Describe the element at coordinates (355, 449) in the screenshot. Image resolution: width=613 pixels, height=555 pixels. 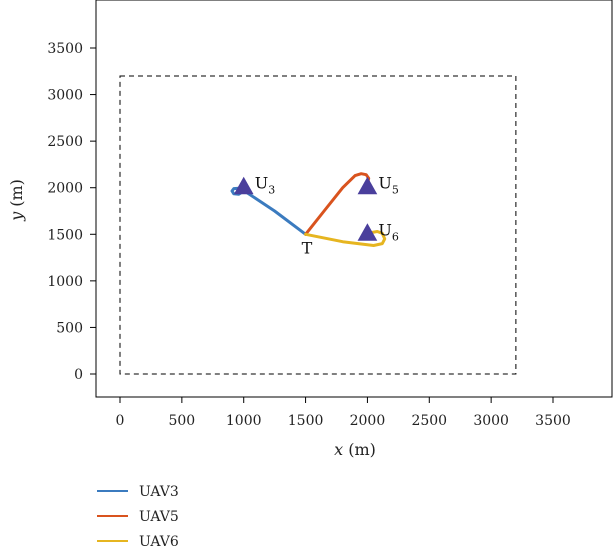
I see `x-axis-label: x (m)` at that location.